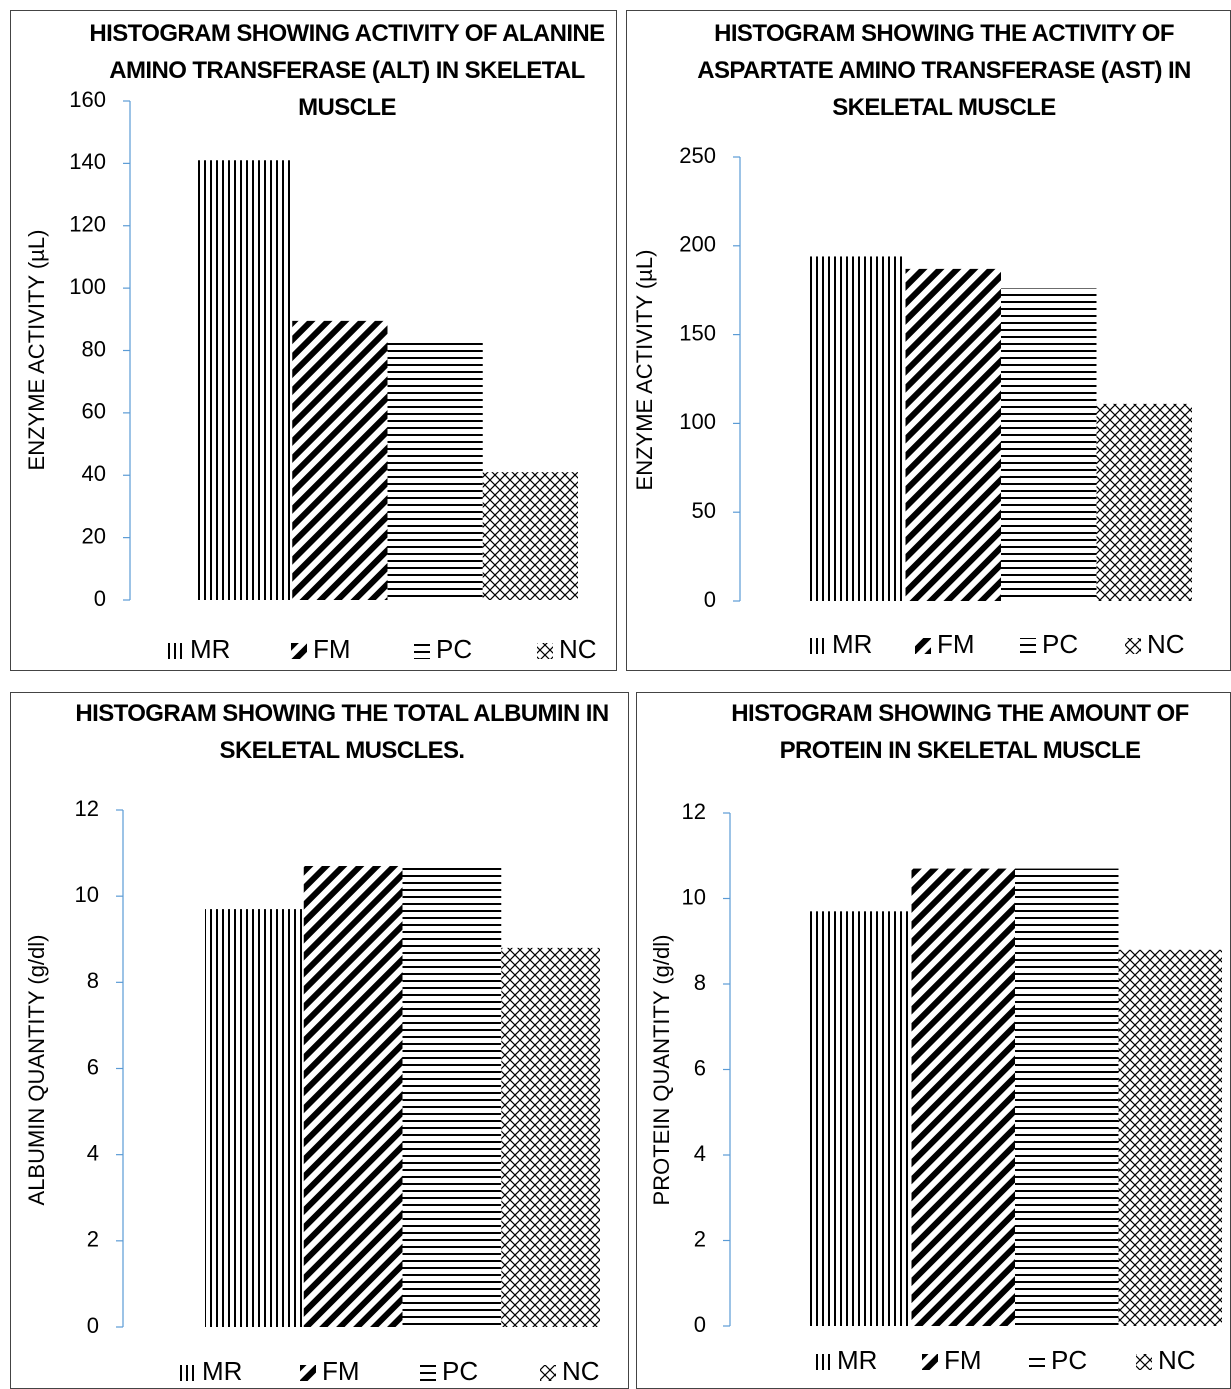 The image size is (1231, 1389). Describe the element at coordinates (36, 1070) in the screenshot. I see `y-axis-label: ALBUMIN QUANTITY (g/dl)` at that location.